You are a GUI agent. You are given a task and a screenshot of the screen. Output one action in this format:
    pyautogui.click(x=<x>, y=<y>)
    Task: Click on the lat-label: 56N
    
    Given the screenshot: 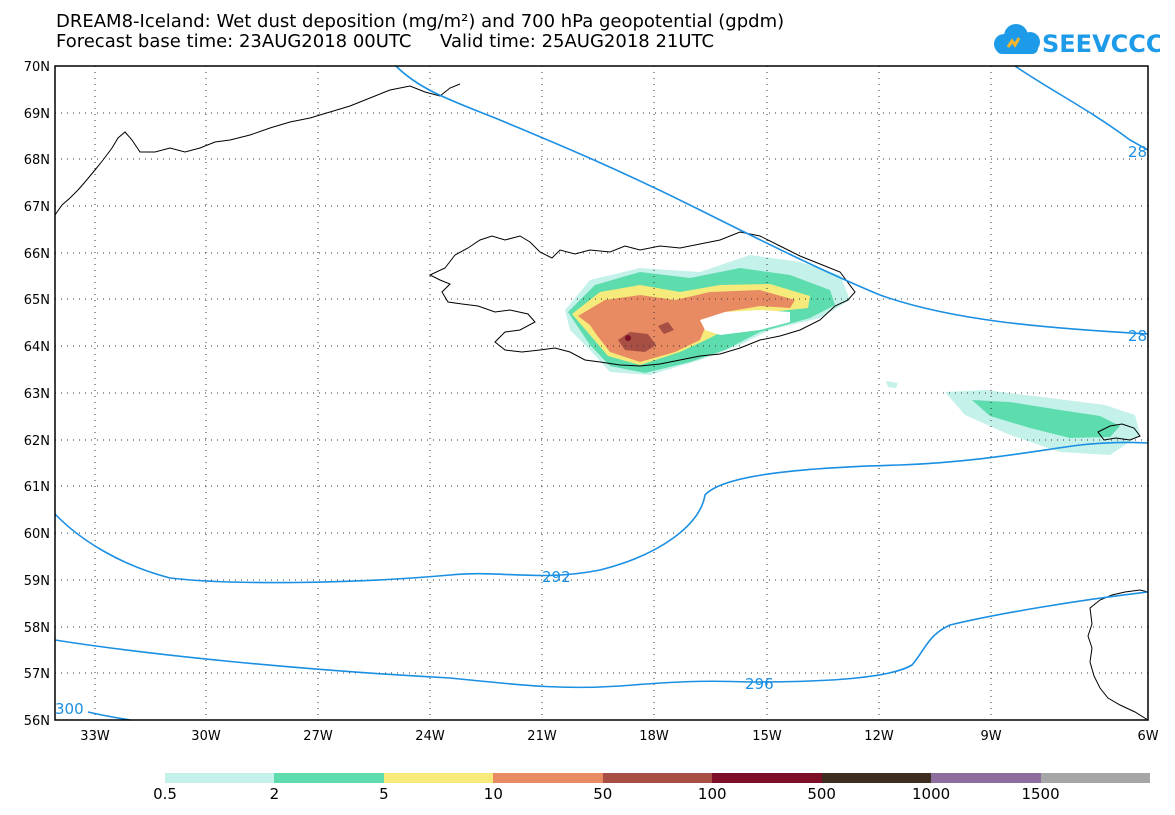 What is the action you would take?
    pyautogui.click(x=37, y=721)
    